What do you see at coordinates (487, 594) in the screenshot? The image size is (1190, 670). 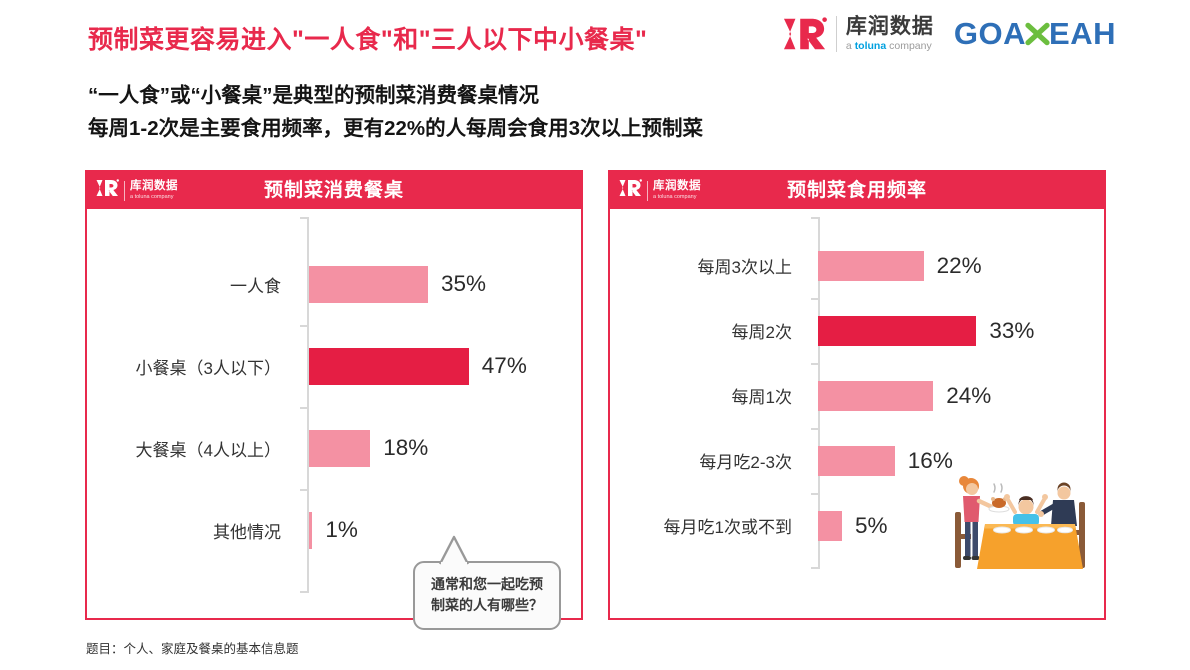 I see `question-text: 通常和您一起吃预制菜的人有哪些？` at bounding box center [487, 594].